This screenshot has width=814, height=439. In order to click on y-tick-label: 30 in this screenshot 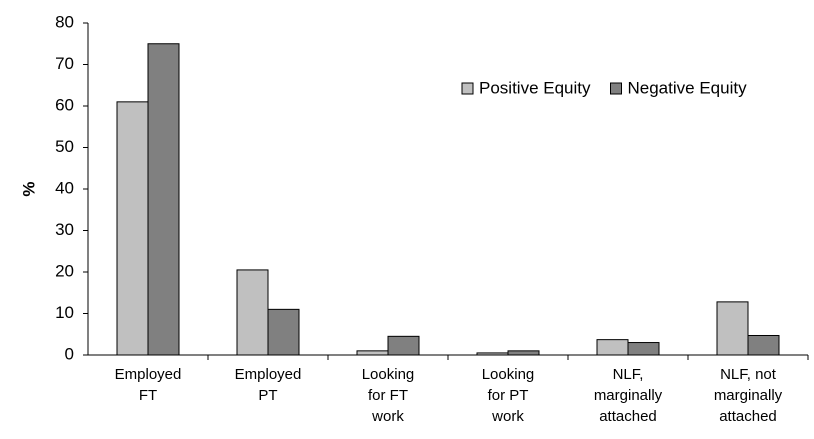, I will do `click(64, 229)`.